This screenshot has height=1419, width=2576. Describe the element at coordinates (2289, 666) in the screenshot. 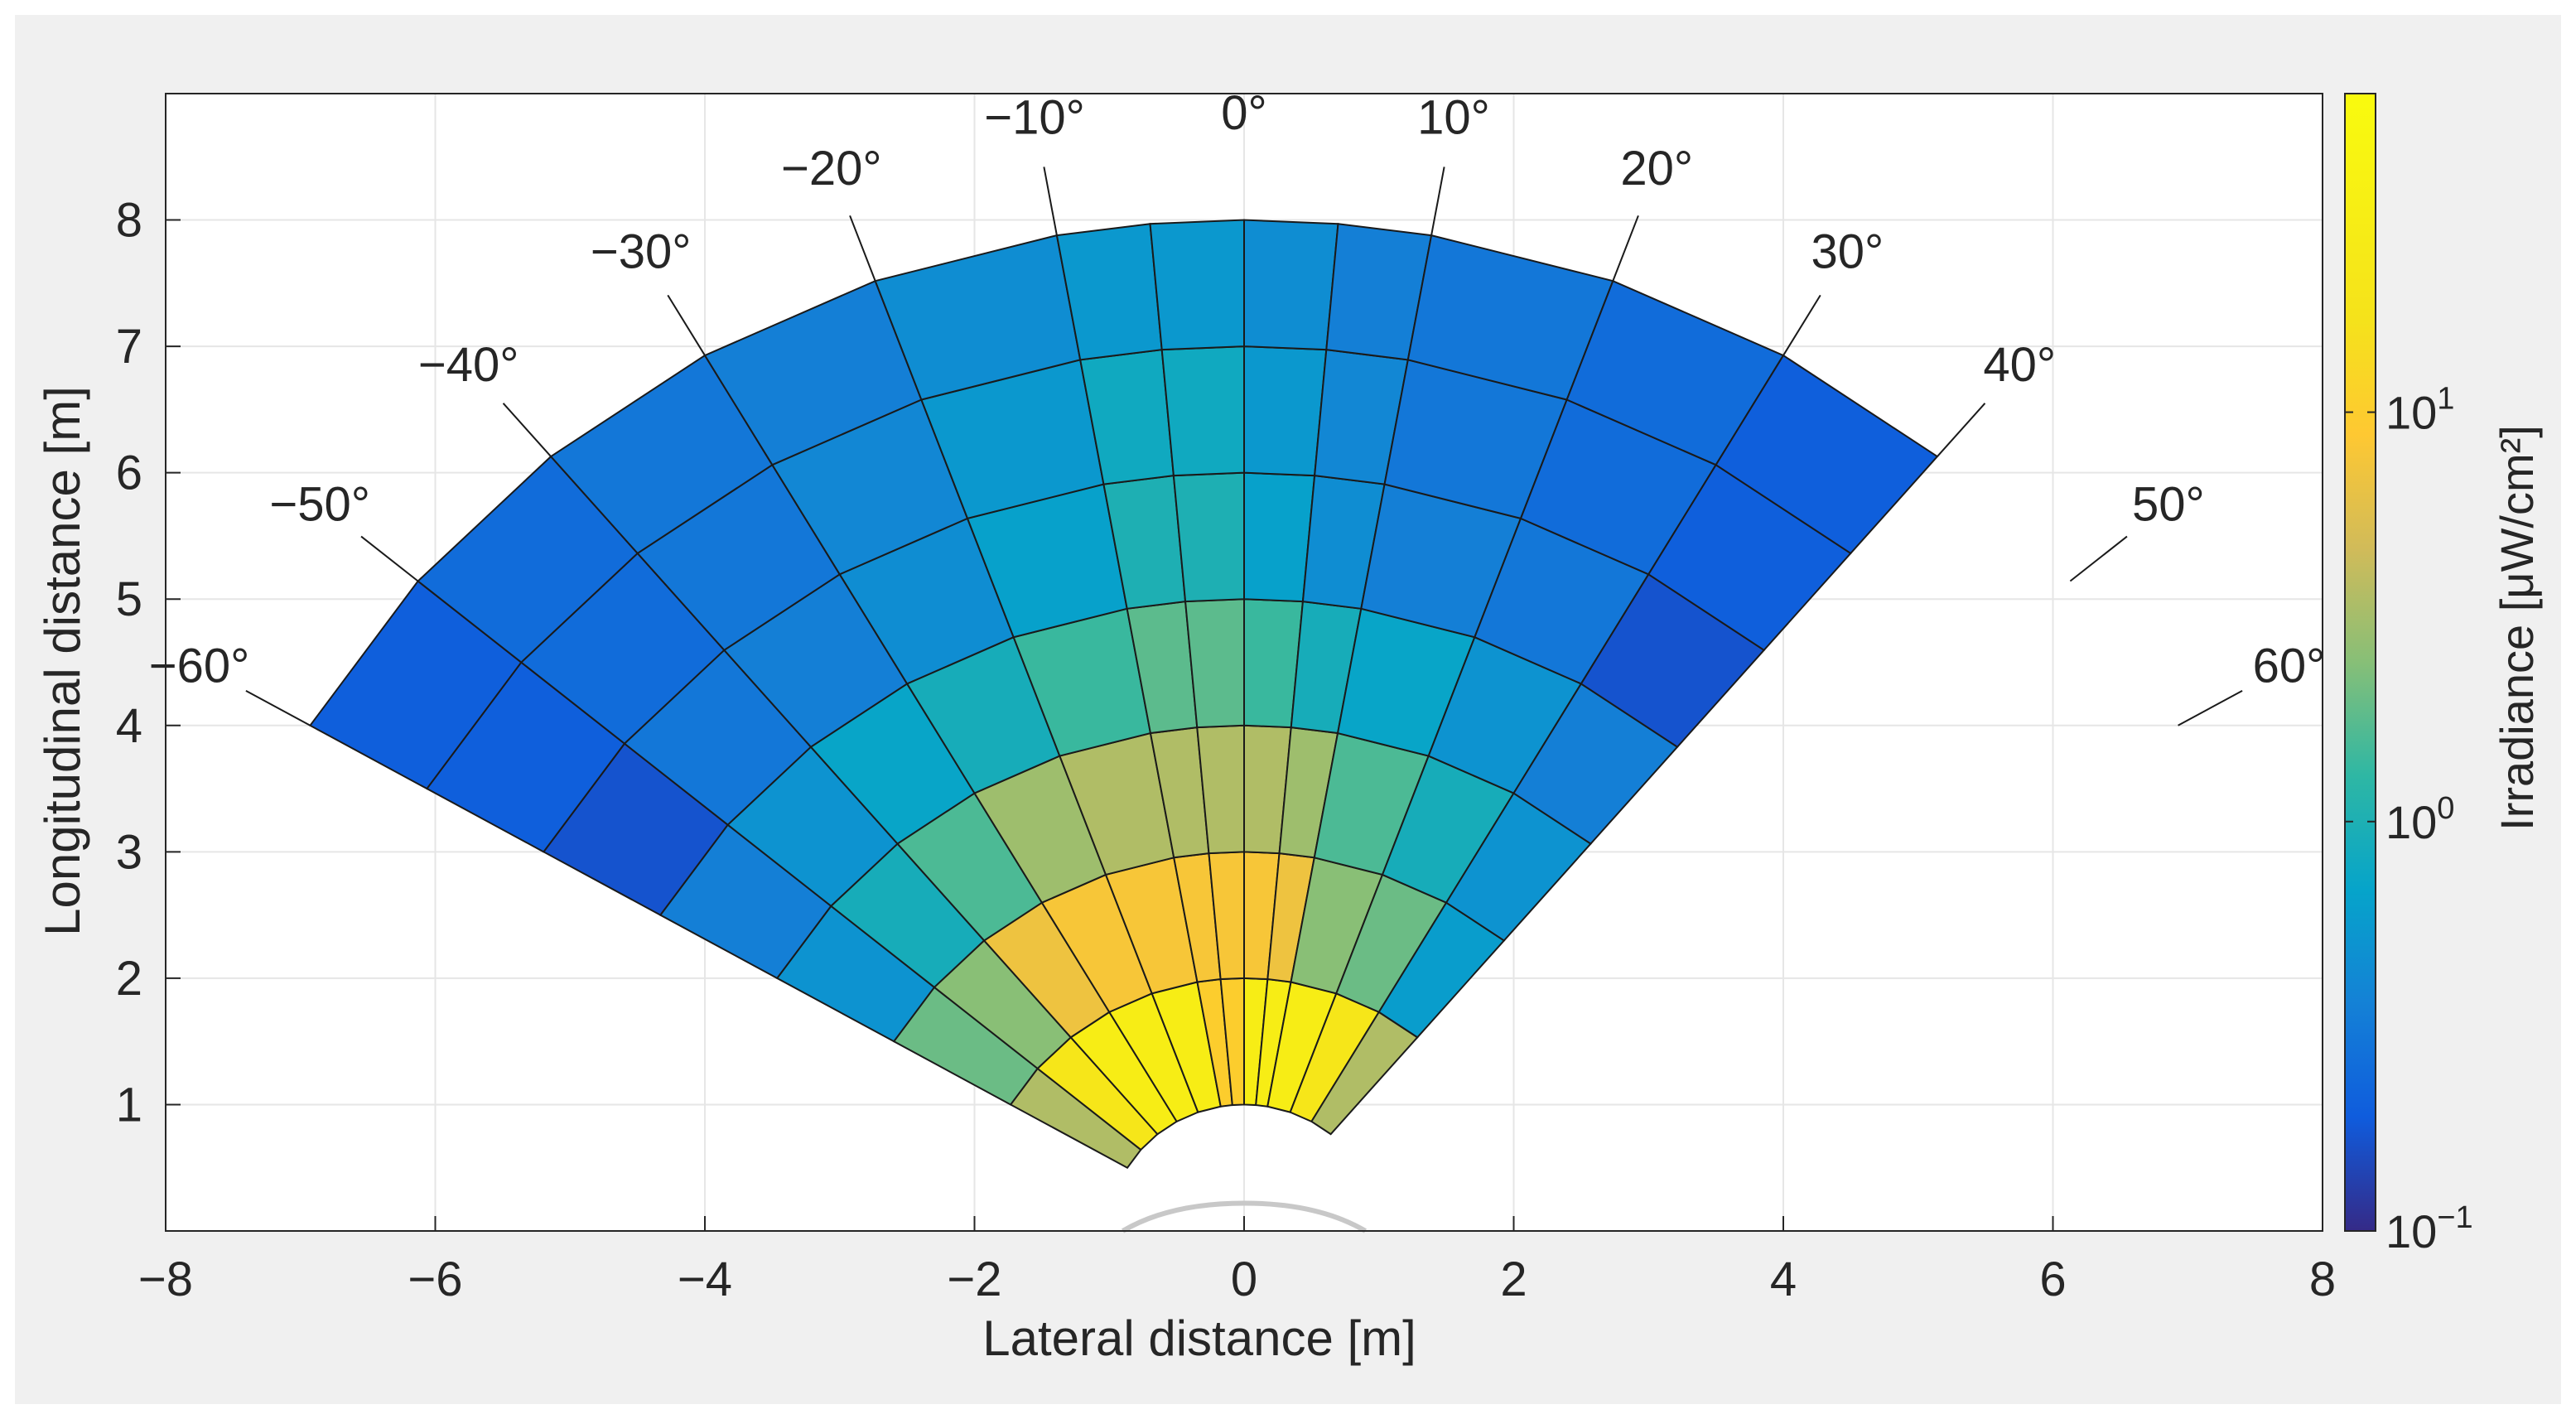

I see `angle-label: 60°` at that location.